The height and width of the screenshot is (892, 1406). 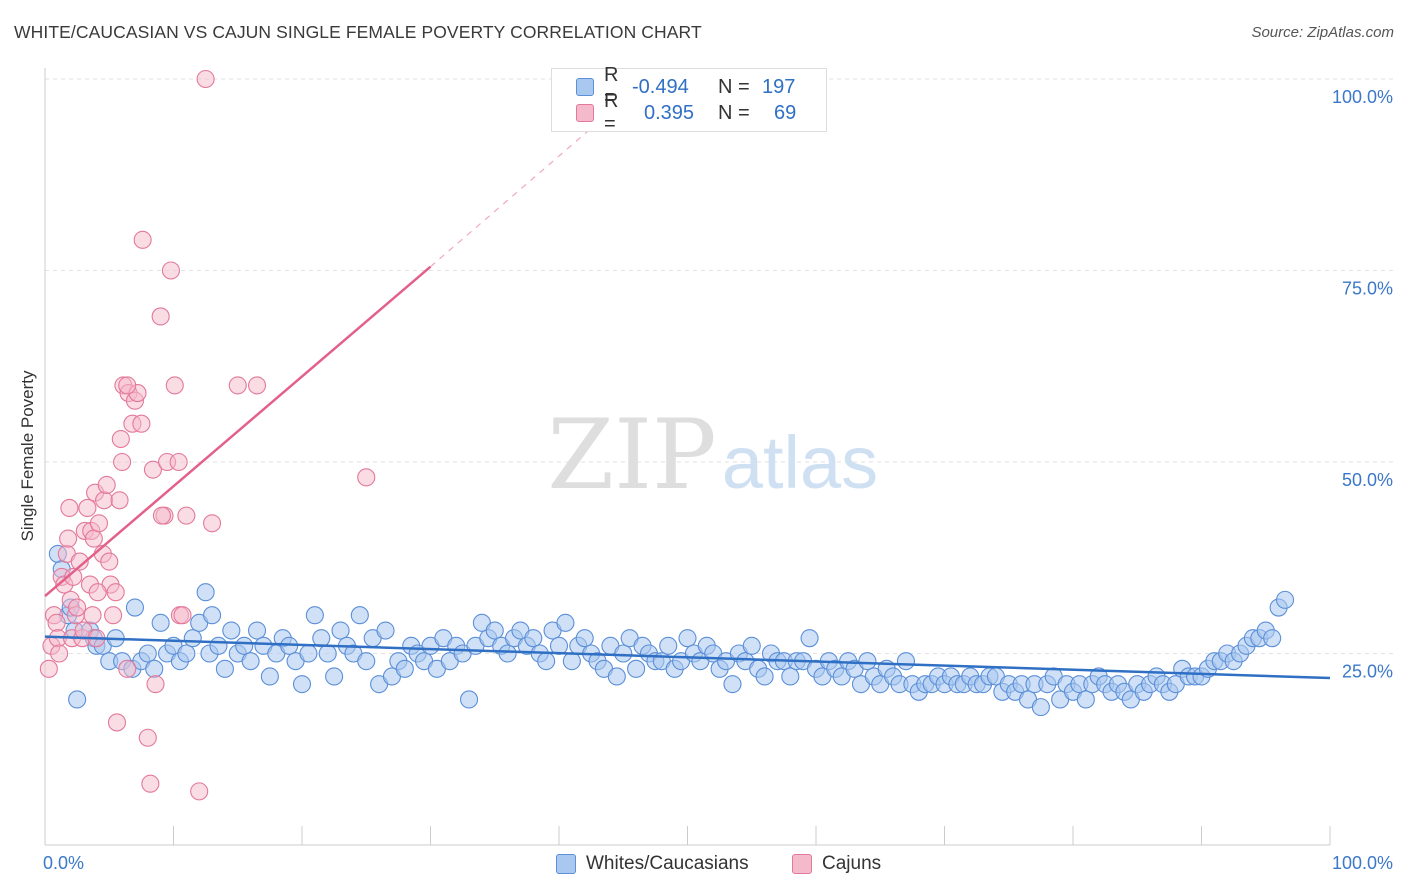 What do you see at coordinates (1367, 289) in the screenshot?
I see `y-tick-label: 75.0%` at bounding box center [1367, 289].